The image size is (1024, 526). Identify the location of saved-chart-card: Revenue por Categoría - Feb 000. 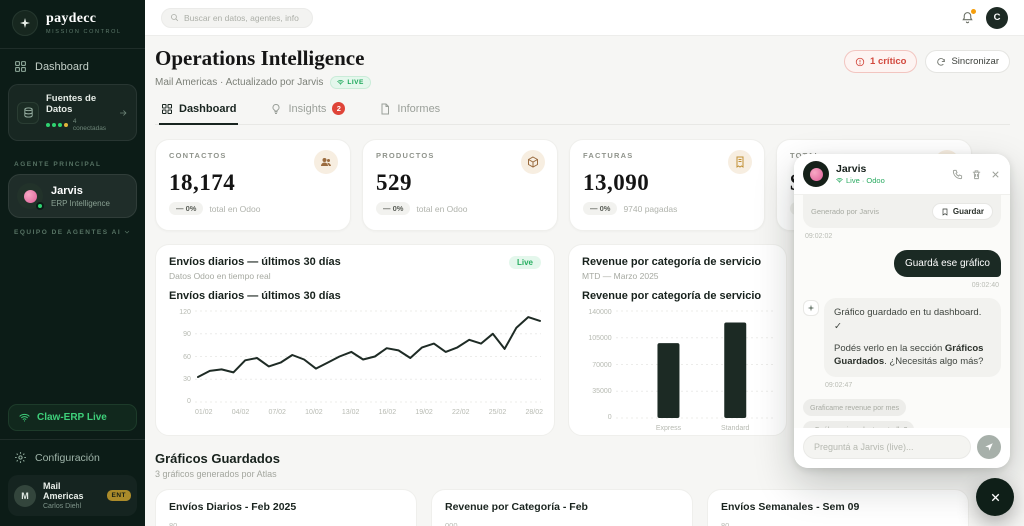
(562, 507).